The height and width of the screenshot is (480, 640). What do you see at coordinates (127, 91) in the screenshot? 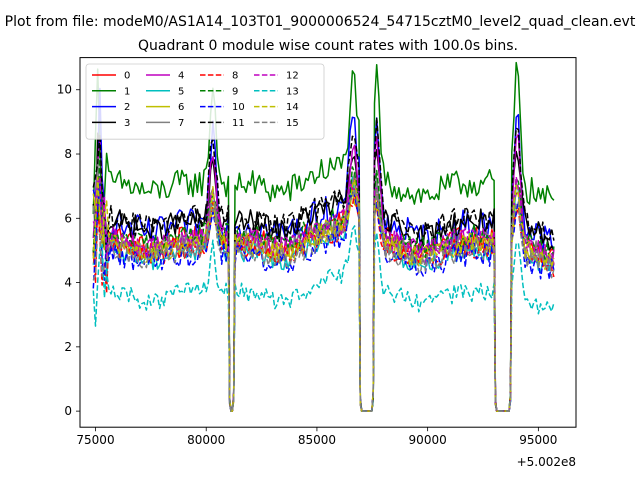
I see `legend-label-1: 1` at bounding box center [127, 91].